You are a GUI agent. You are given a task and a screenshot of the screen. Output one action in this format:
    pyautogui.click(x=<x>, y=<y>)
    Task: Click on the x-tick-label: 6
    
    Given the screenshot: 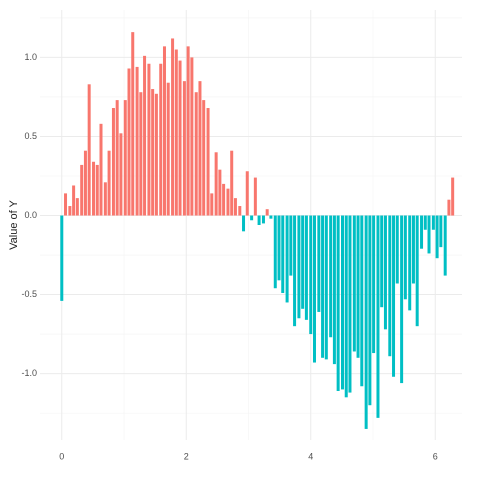 What is the action you would take?
    pyautogui.click(x=435, y=456)
    